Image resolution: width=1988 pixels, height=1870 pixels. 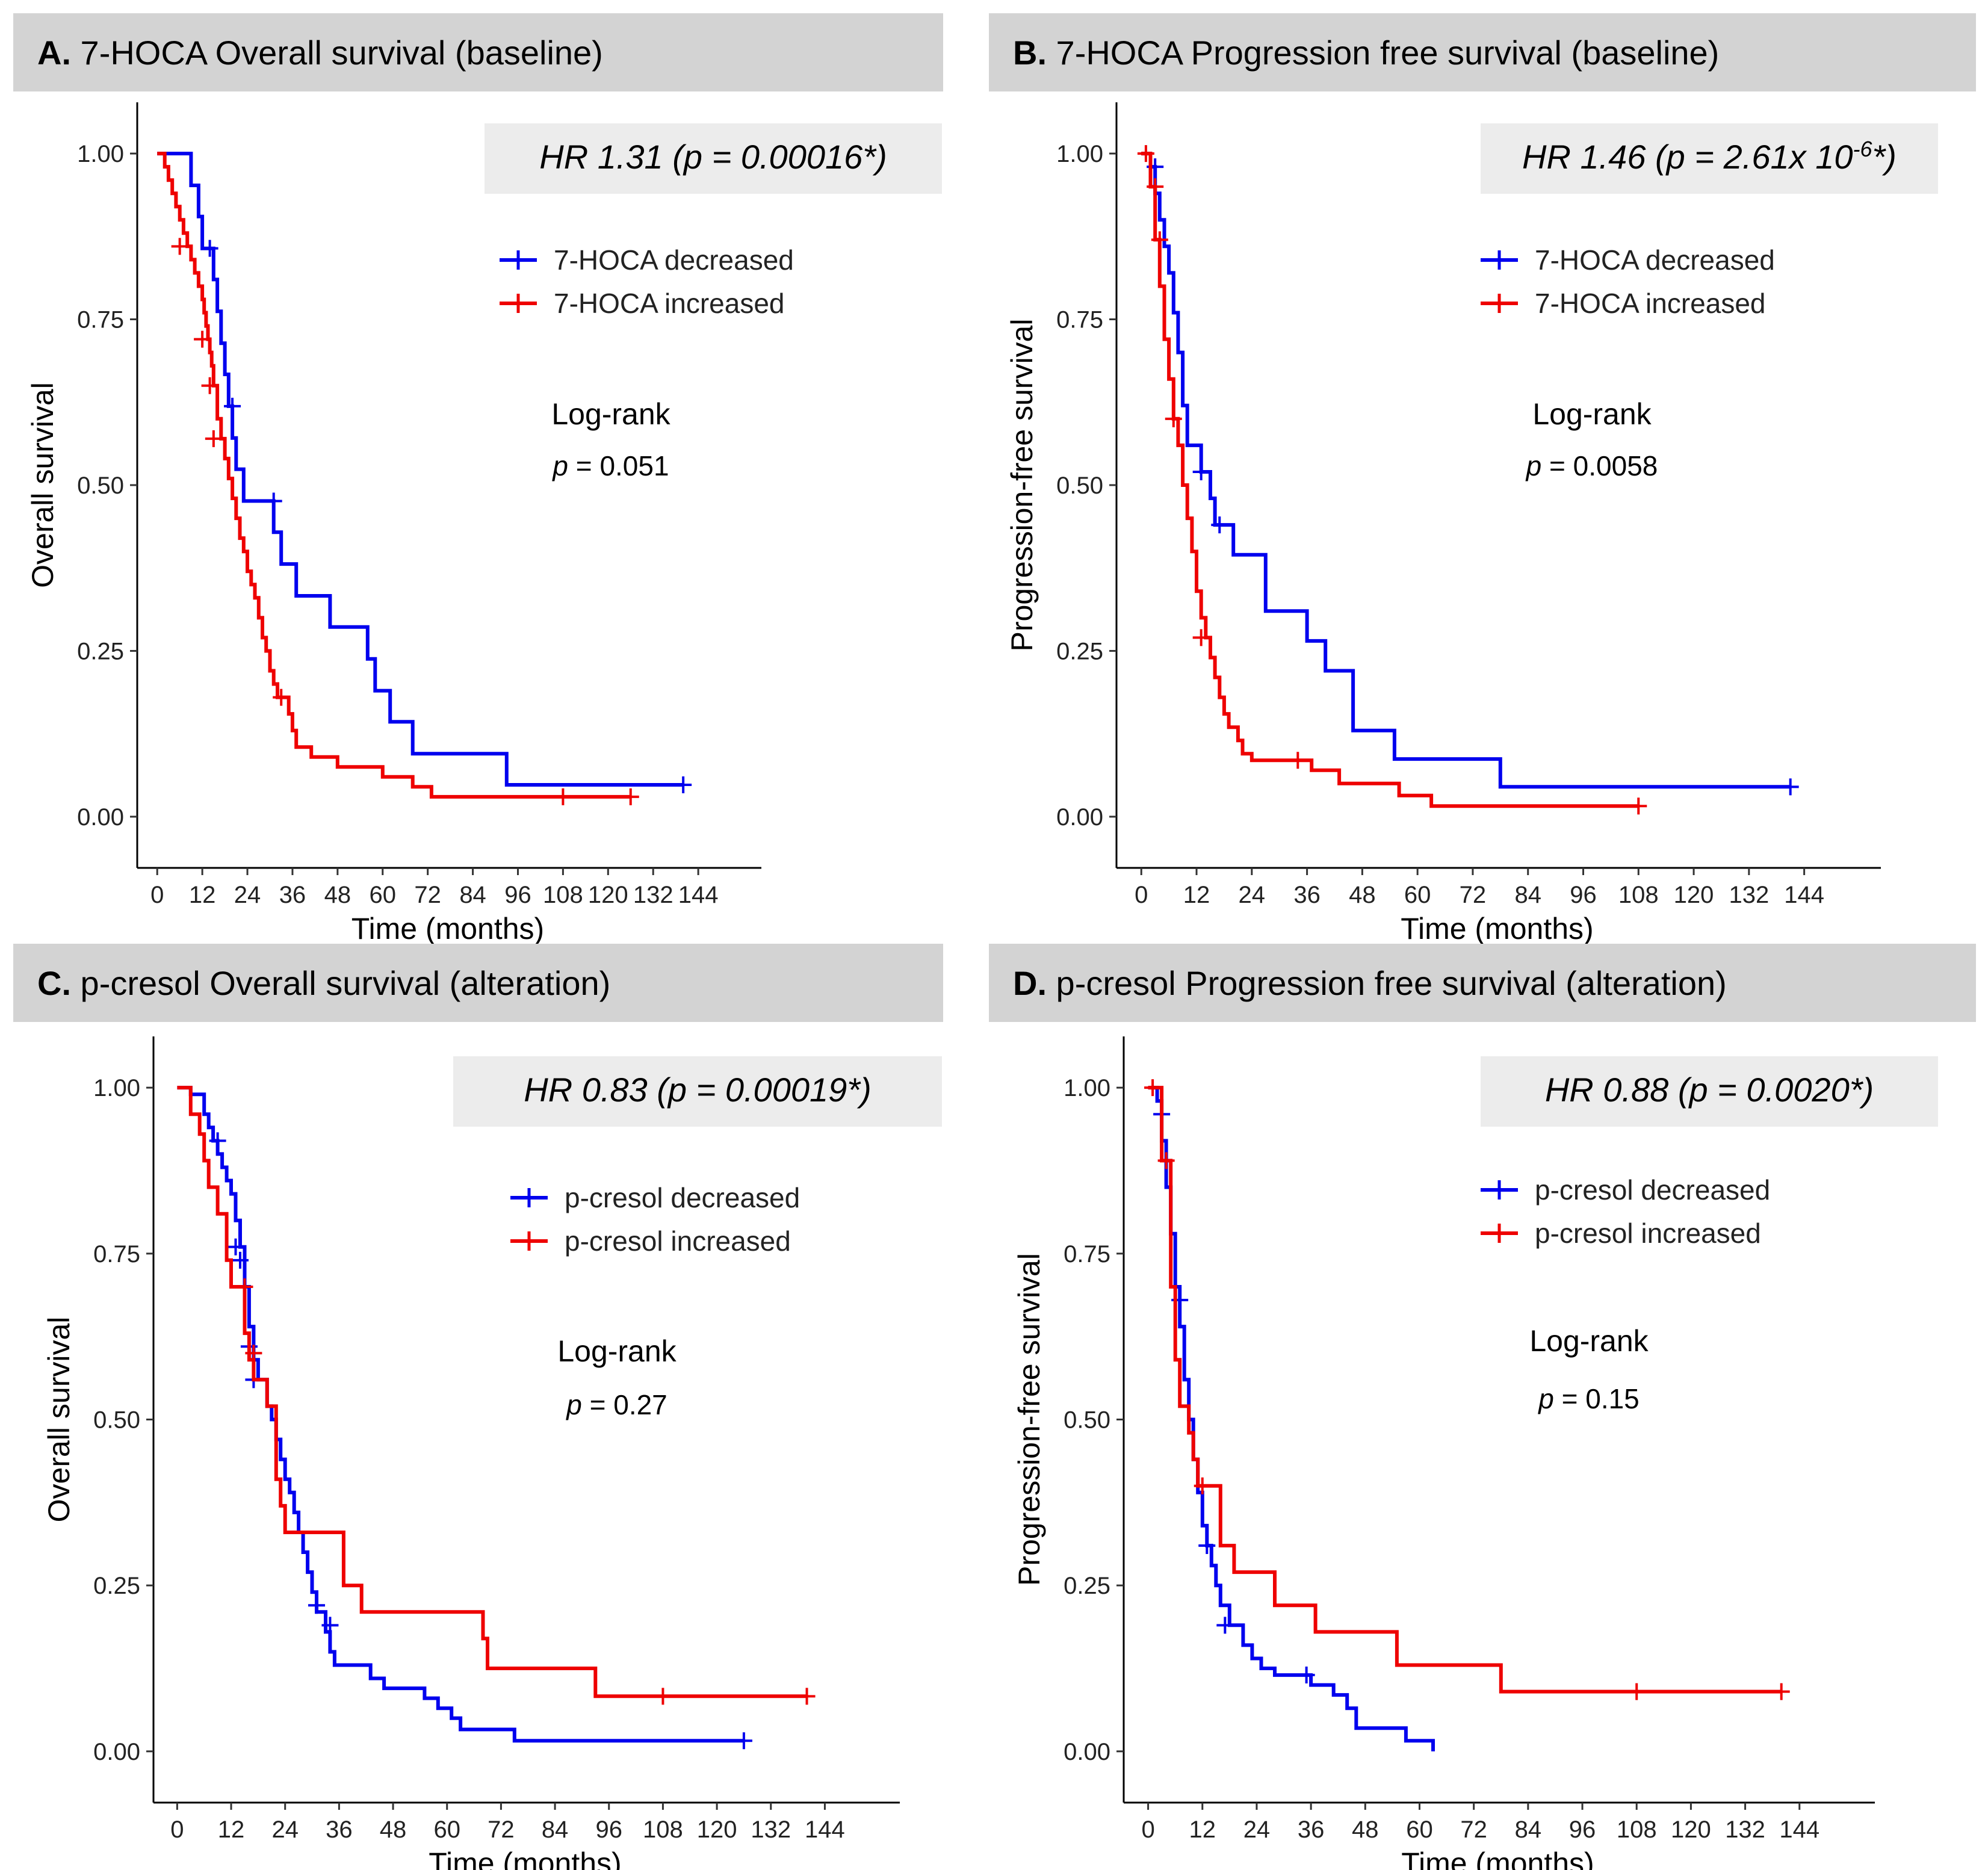 What do you see at coordinates (1589, 1398) in the screenshot?
I see `logrank-p-value: p = 0.15` at bounding box center [1589, 1398].